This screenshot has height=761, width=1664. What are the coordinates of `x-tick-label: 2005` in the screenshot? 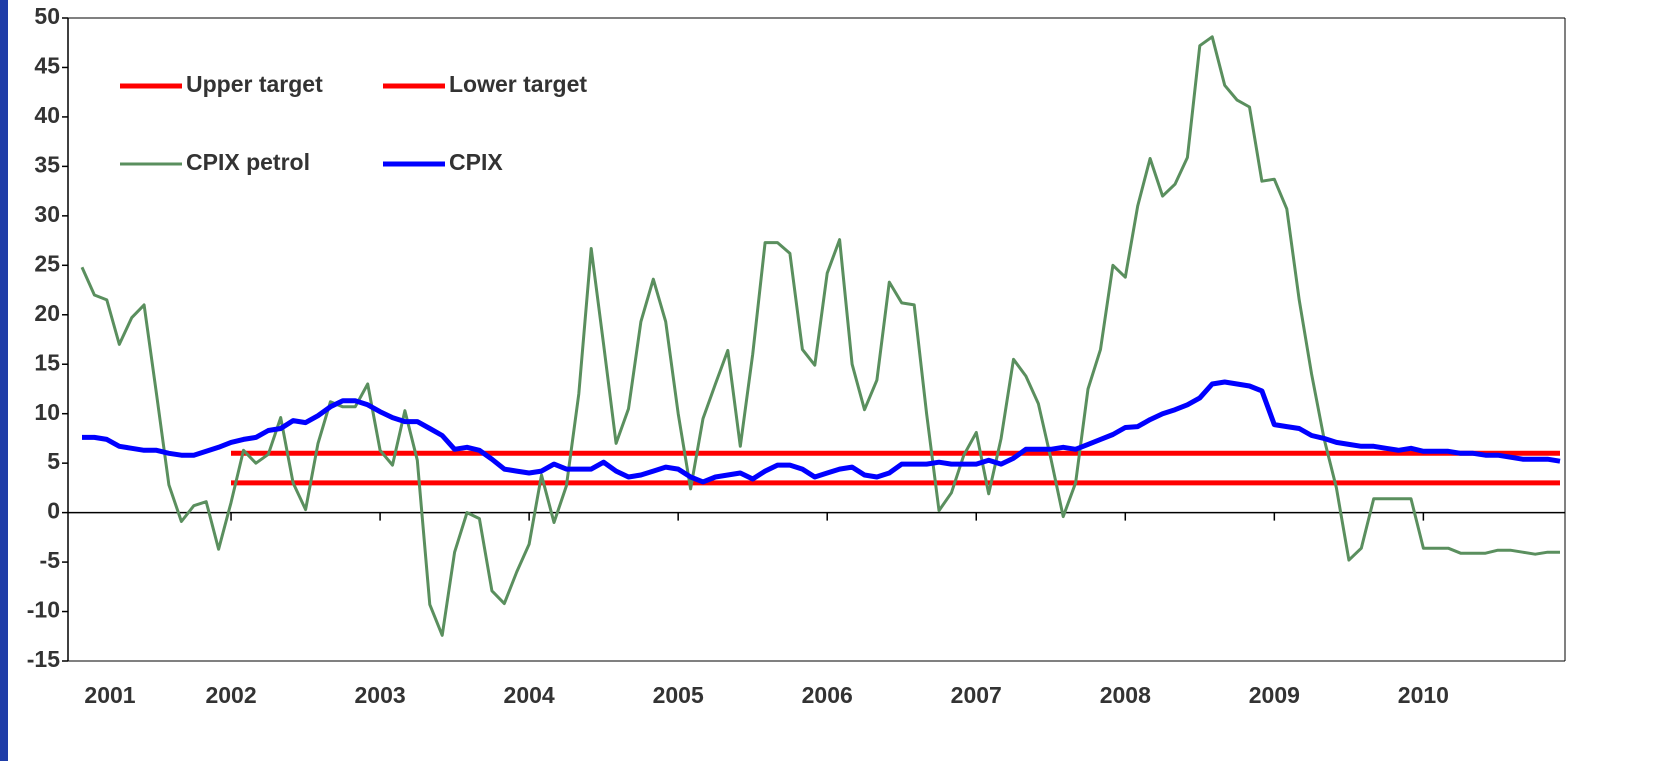 It's located at (678, 695).